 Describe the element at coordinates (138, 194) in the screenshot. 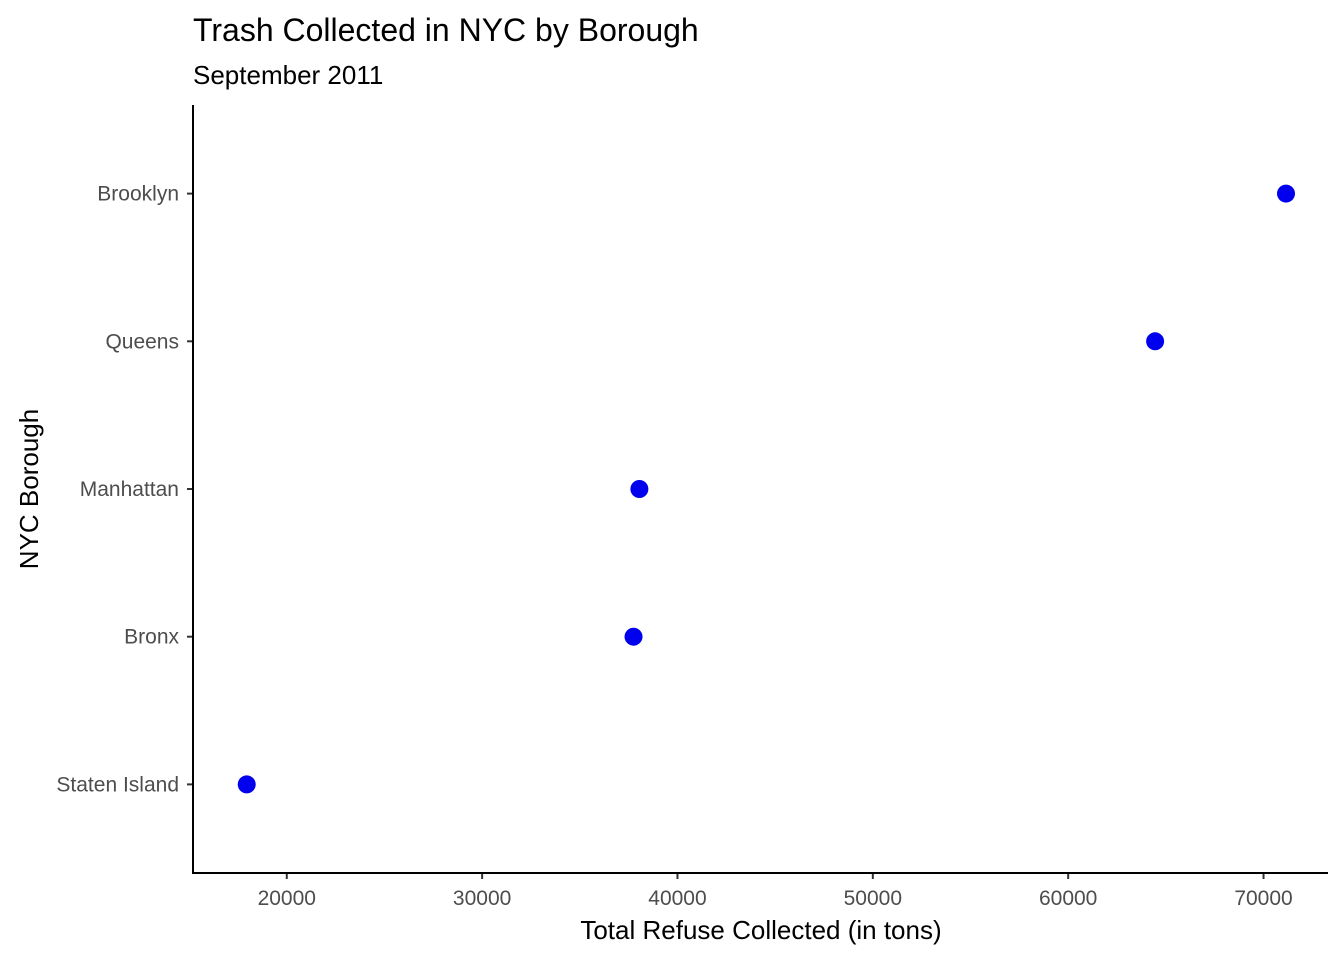

I see `y-tick-label-brooklyn: Brooklyn` at that location.